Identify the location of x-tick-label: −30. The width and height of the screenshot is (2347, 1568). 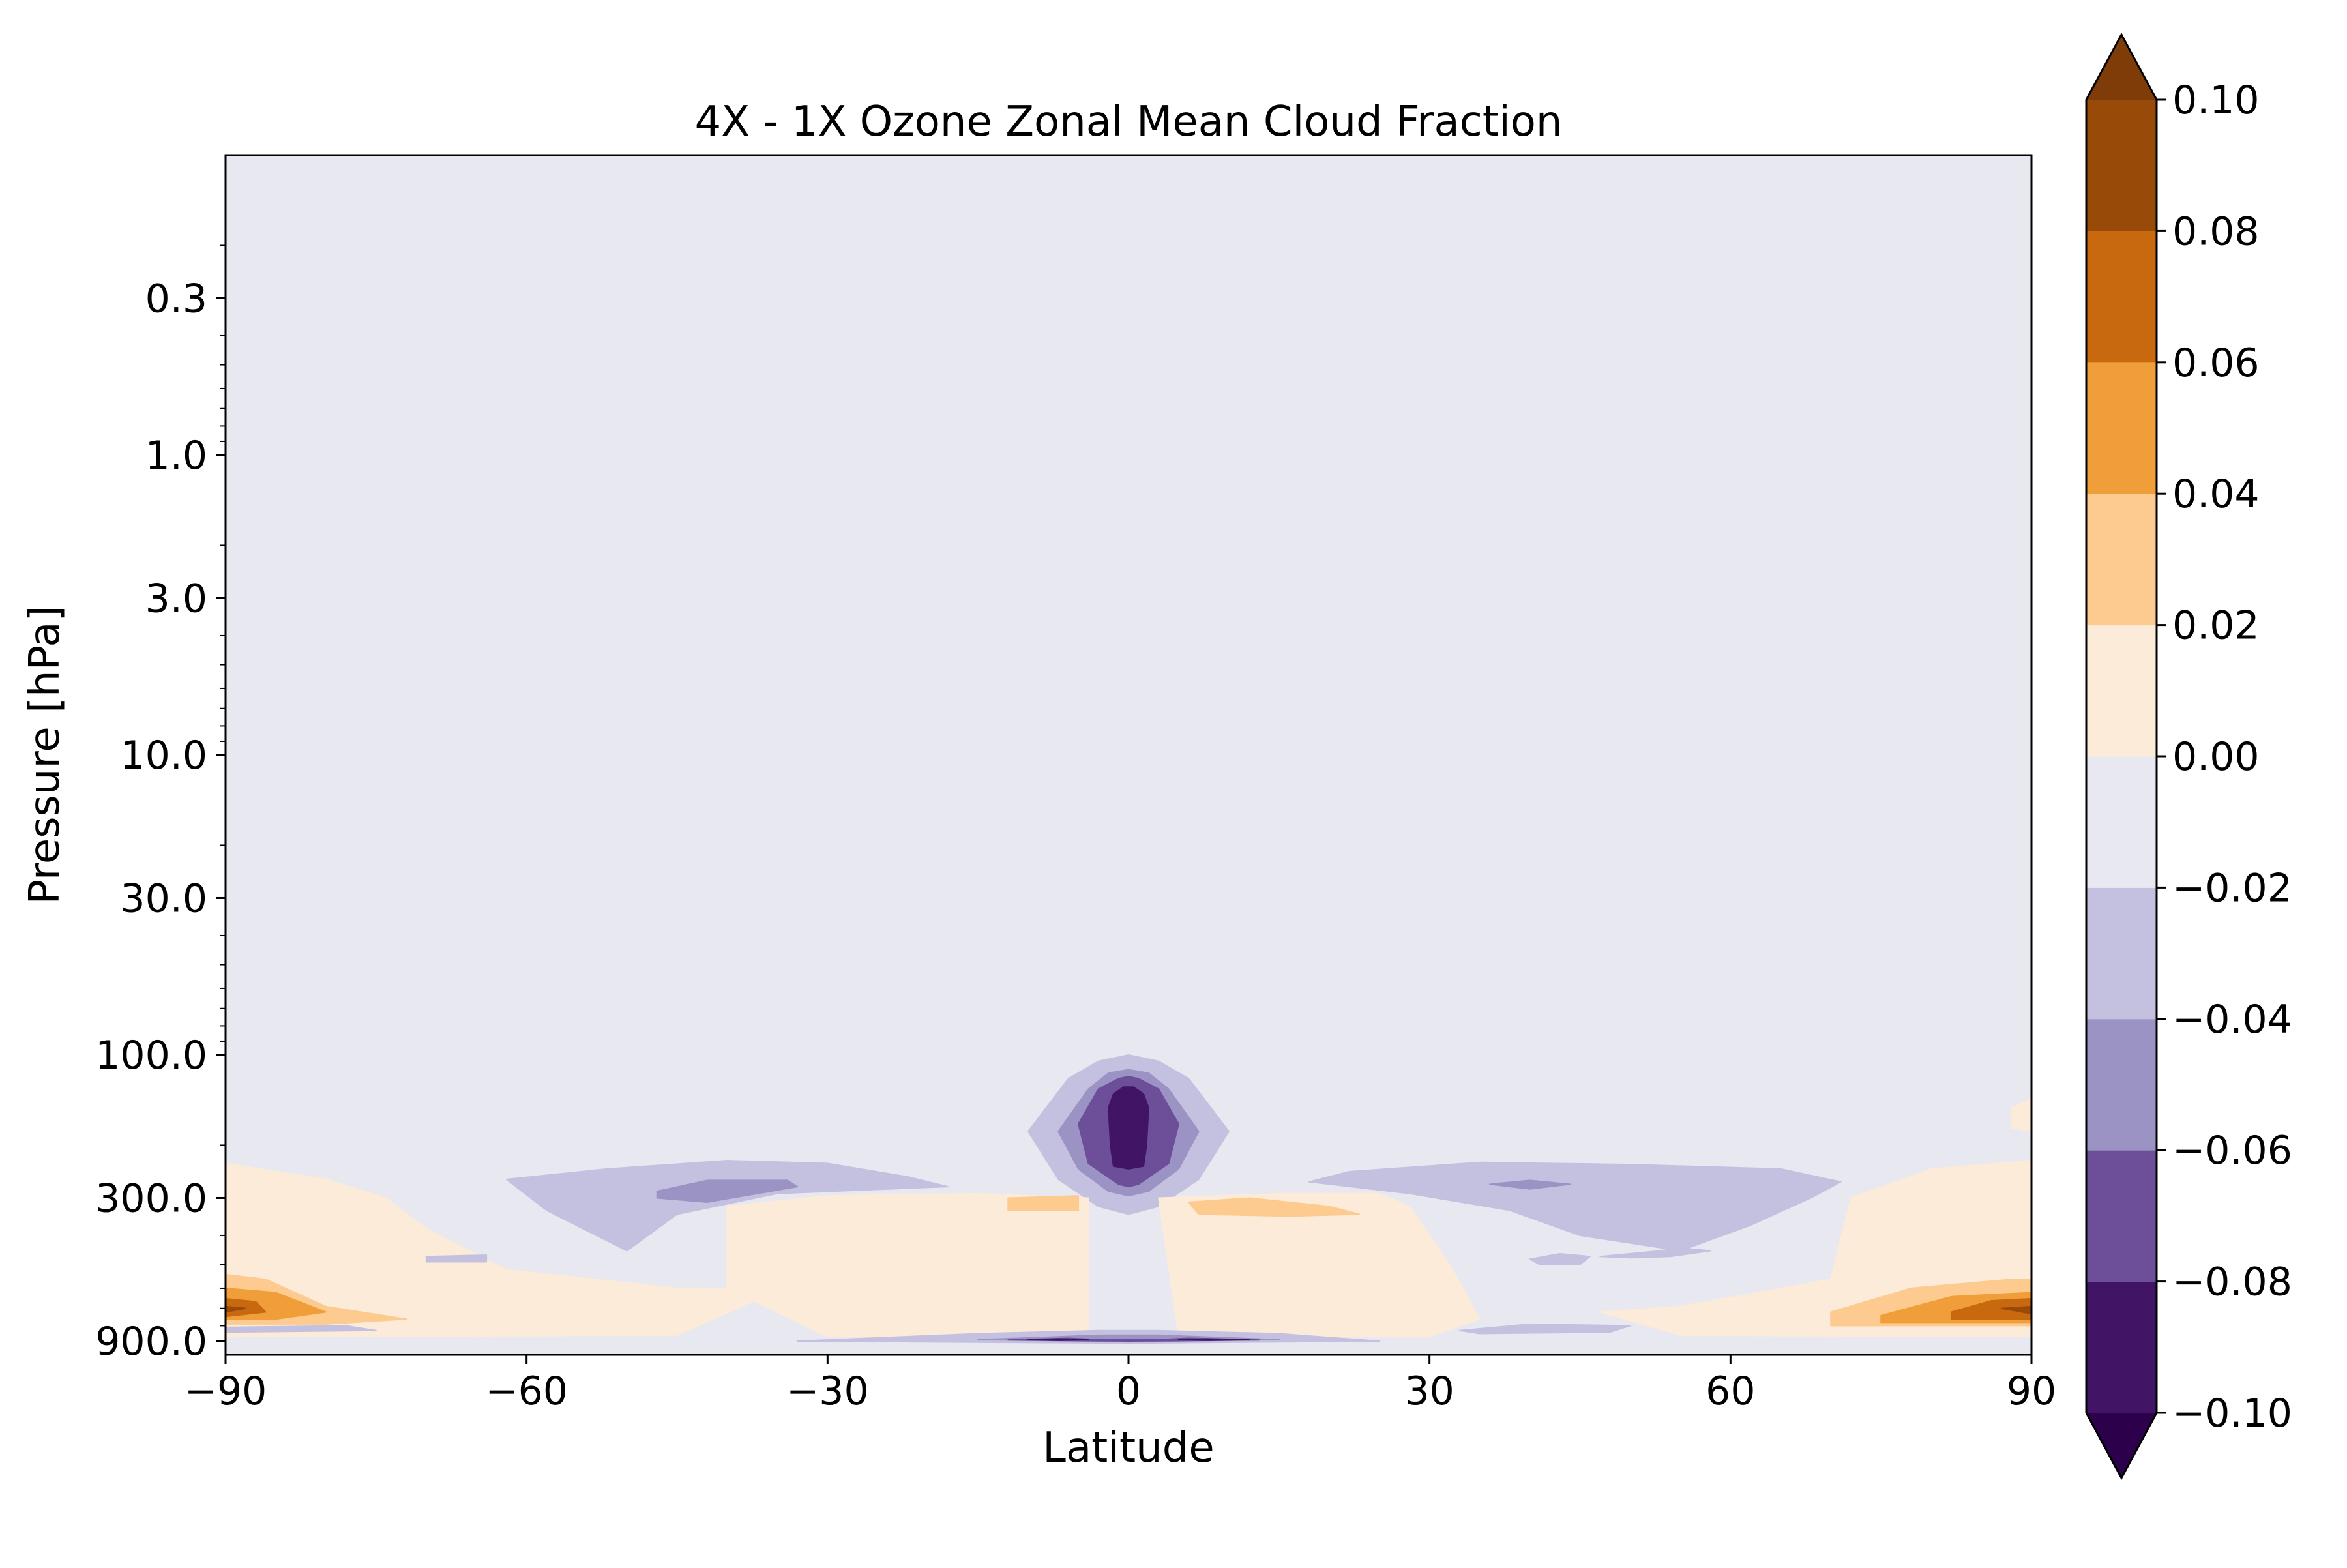
(827, 1391).